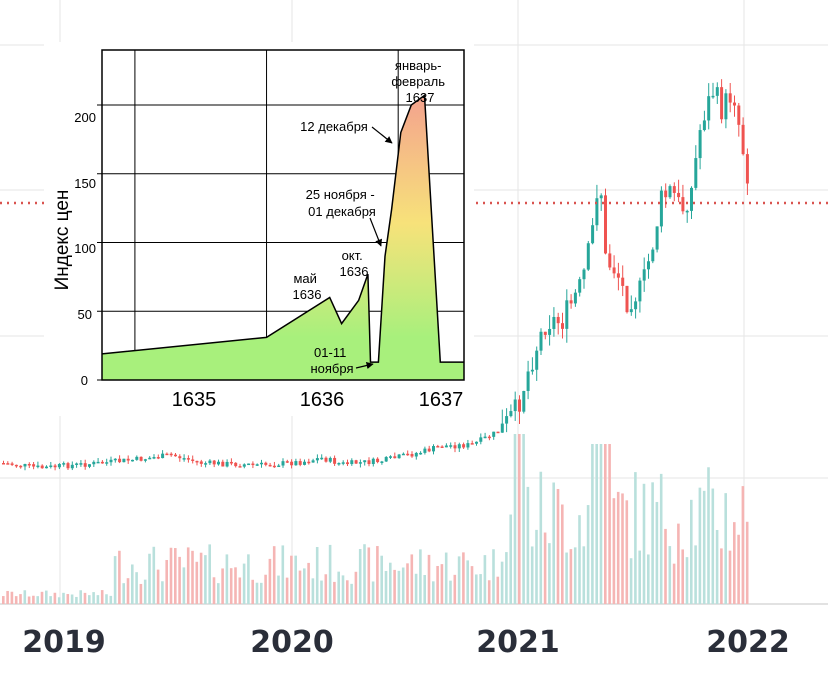  What do you see at coordinates (375, 232) in the screenshot?
I see `arrow` at bounding box center [375, 232].